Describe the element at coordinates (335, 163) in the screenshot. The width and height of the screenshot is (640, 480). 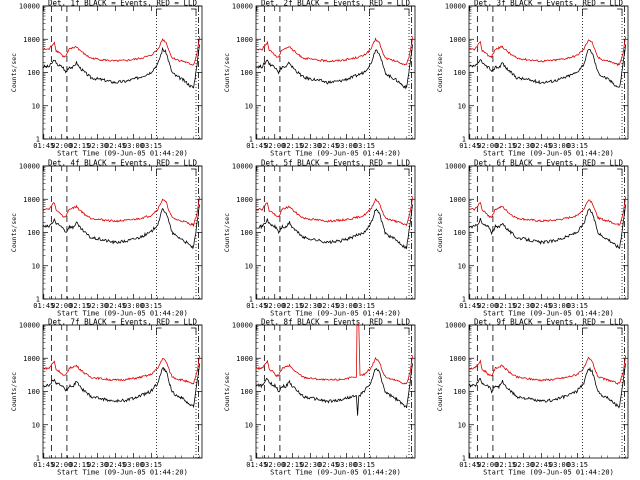
I see `panel-5-title: Det. 5f BLACK = Events, RED = LLD` at that location.